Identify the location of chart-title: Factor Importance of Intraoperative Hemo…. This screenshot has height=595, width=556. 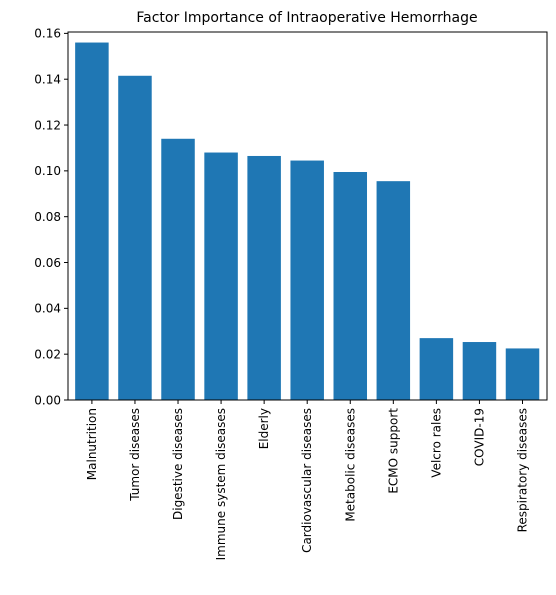
(306, 18).